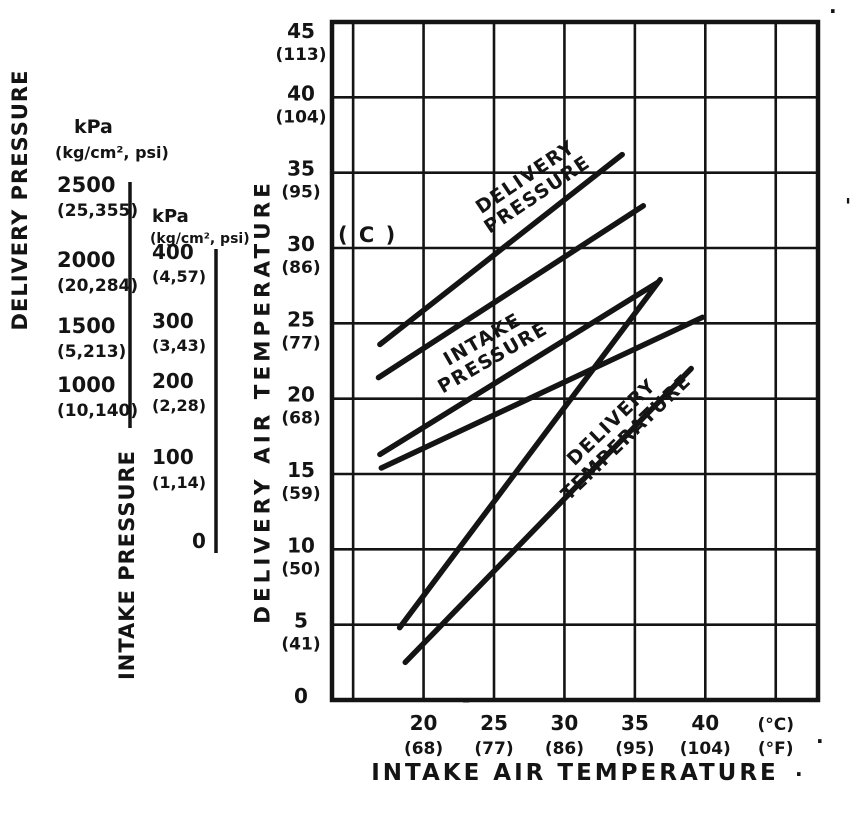 The height and width of the screenshot is (818, 864). What do you see at coordinates (367, 235) in the screenshot?
I see `y-axis-unit-note: ( C )` at bounding box center [367, 235].